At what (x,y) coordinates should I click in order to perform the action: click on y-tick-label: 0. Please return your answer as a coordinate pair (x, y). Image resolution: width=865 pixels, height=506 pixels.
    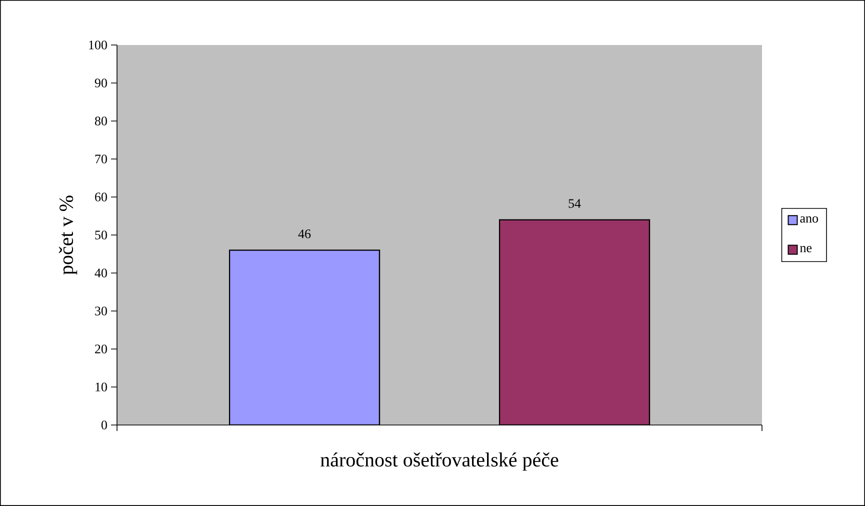
    Looking at the image, I should click on (104, 425).